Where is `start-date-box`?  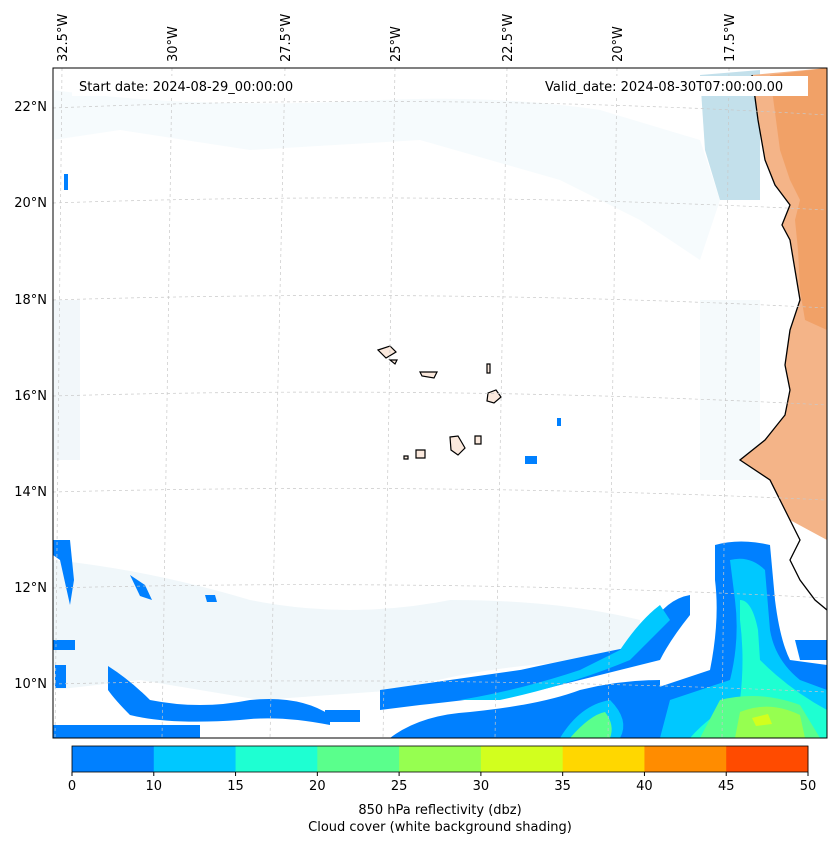 start-date-box is located at coordinates (194, 86).